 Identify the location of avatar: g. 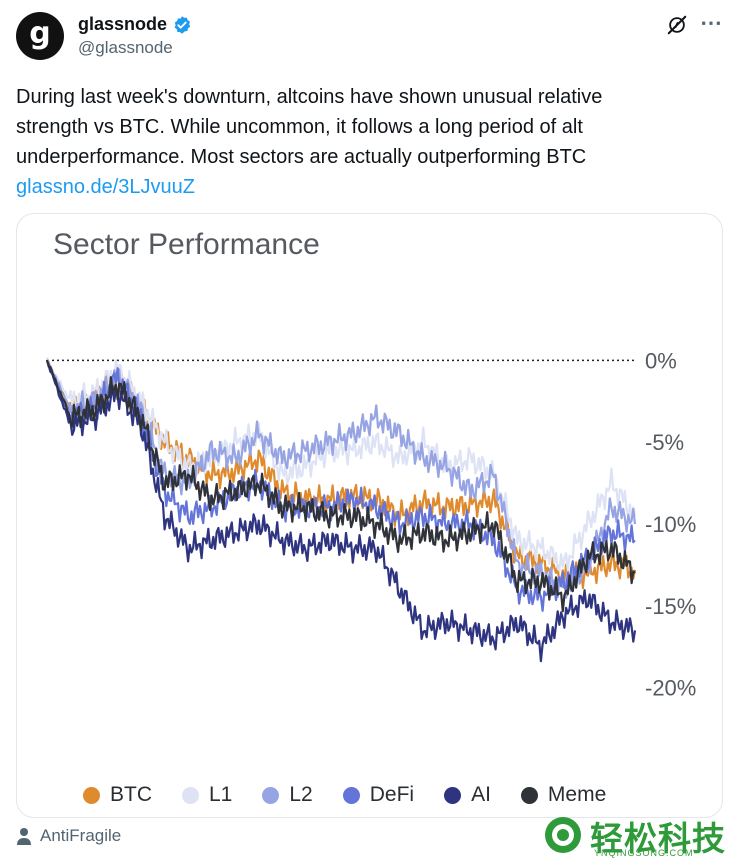
(40, 36).